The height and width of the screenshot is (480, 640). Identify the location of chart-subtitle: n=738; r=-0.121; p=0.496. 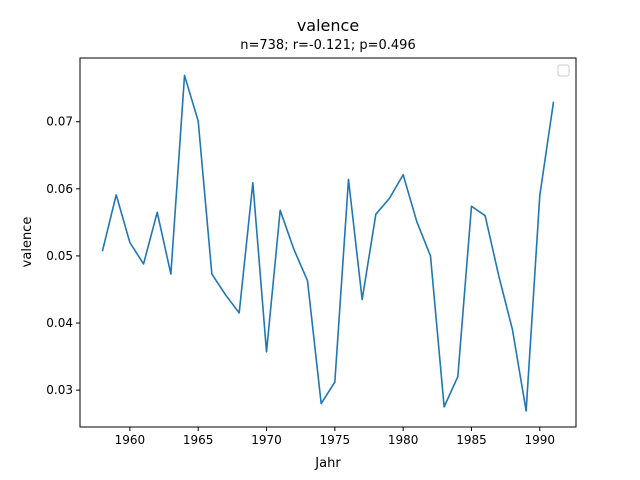
(327, 45).